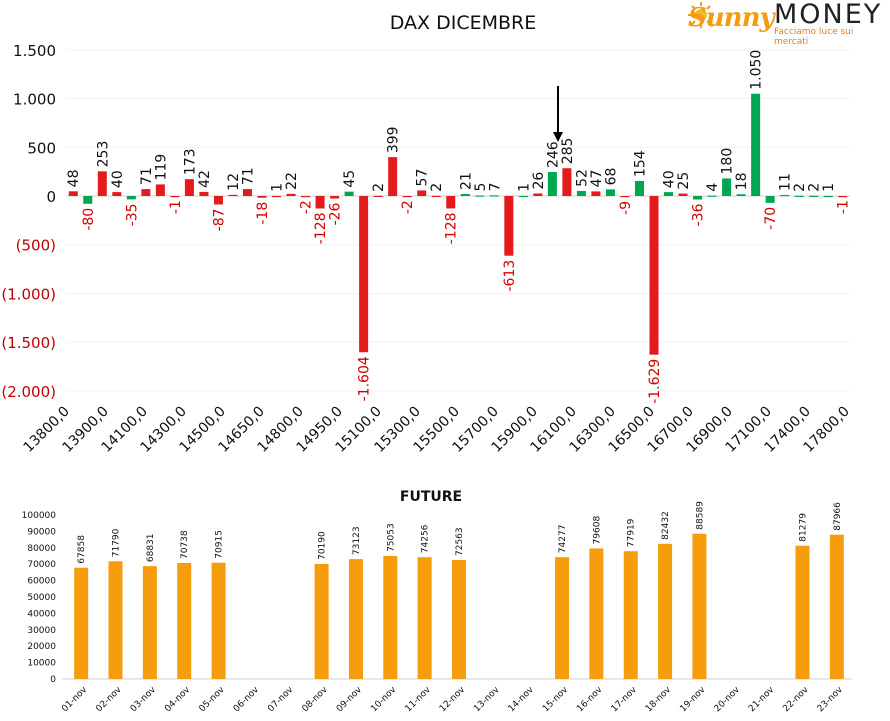  I want to click on bar-data-label: 42, so click(205, 179).